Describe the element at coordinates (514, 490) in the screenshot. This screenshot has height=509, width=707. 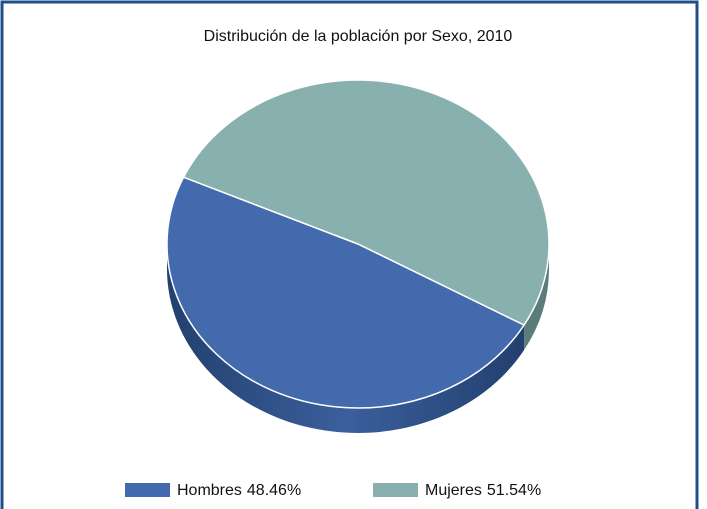
I see `legend-value: 51.54%` at that location.